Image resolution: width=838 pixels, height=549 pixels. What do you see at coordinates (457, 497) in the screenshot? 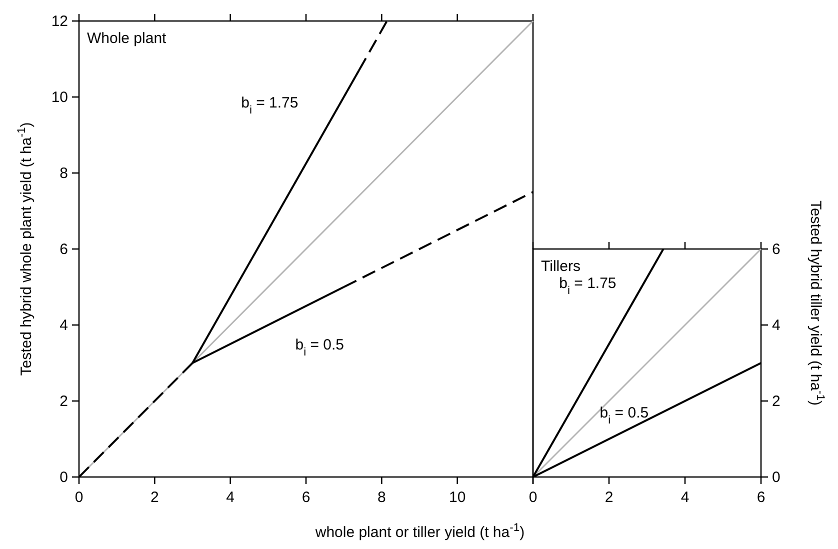
I see `x-tick-label: 10` at bounding box center [457, 497].